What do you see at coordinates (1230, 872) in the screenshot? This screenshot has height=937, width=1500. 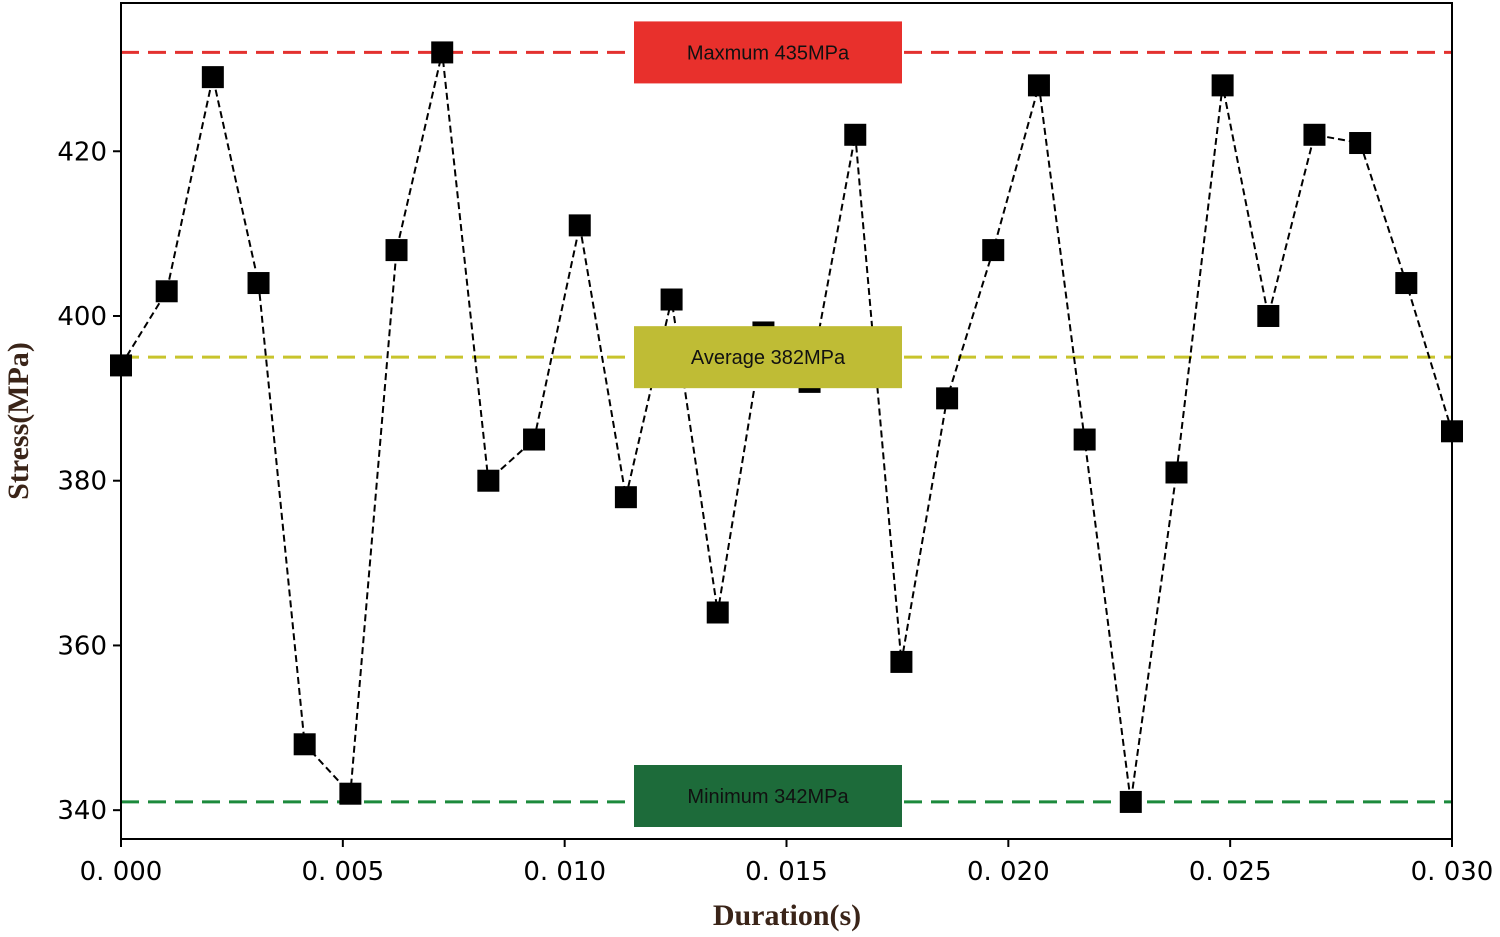 I see `x-tick-label: 0. 025` at bounding box center [1230, 872].